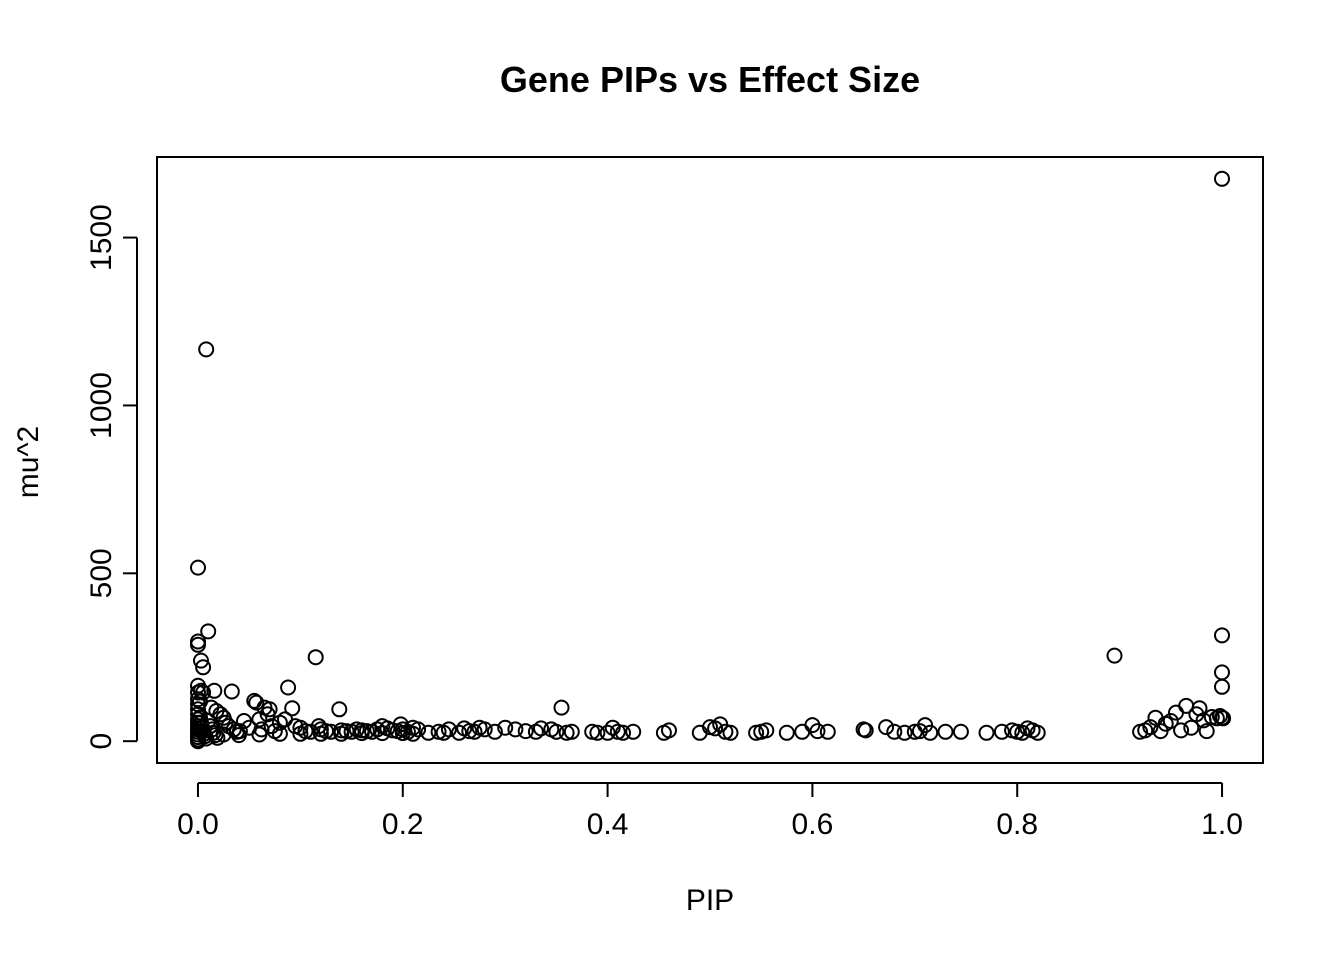  I want to click on y-tick-label: 500, so click(101, 573).